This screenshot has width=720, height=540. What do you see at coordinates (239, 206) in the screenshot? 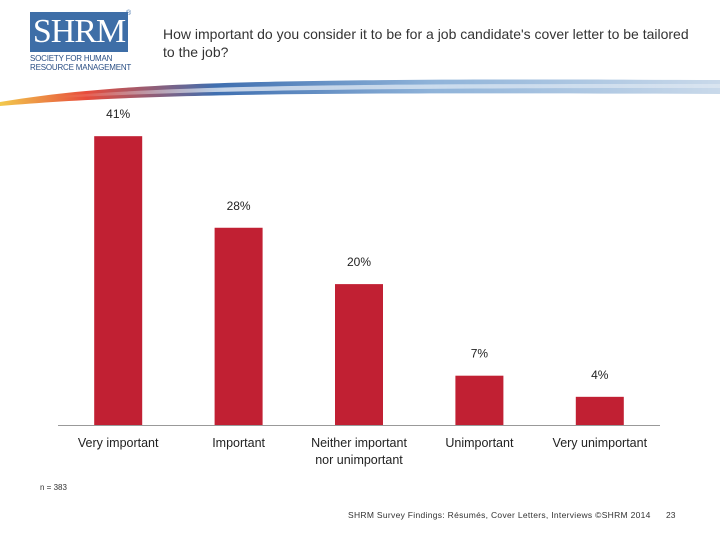
I see `value-label-1: 28%` at bounding box center [239, 206].